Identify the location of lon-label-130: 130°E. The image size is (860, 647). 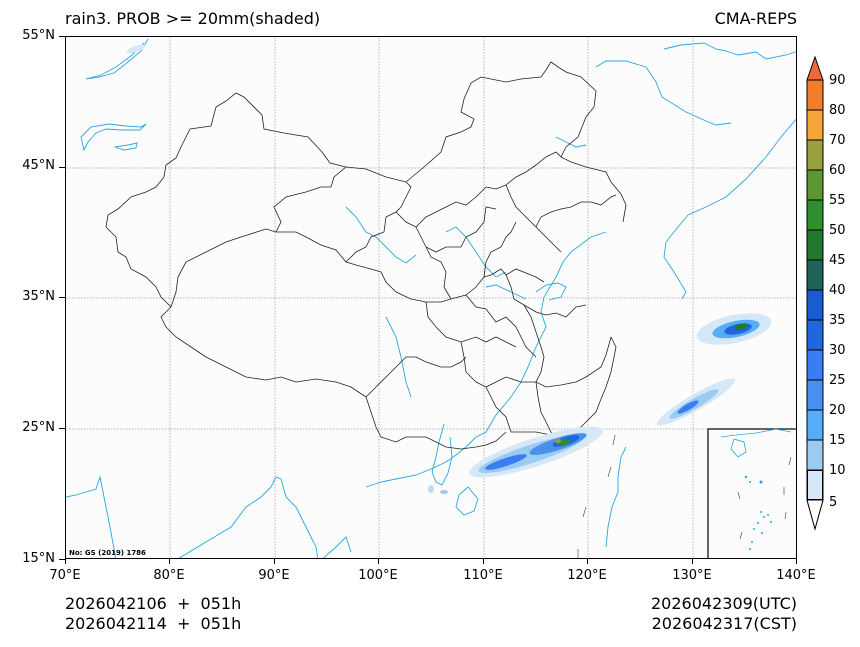
(692, 575).